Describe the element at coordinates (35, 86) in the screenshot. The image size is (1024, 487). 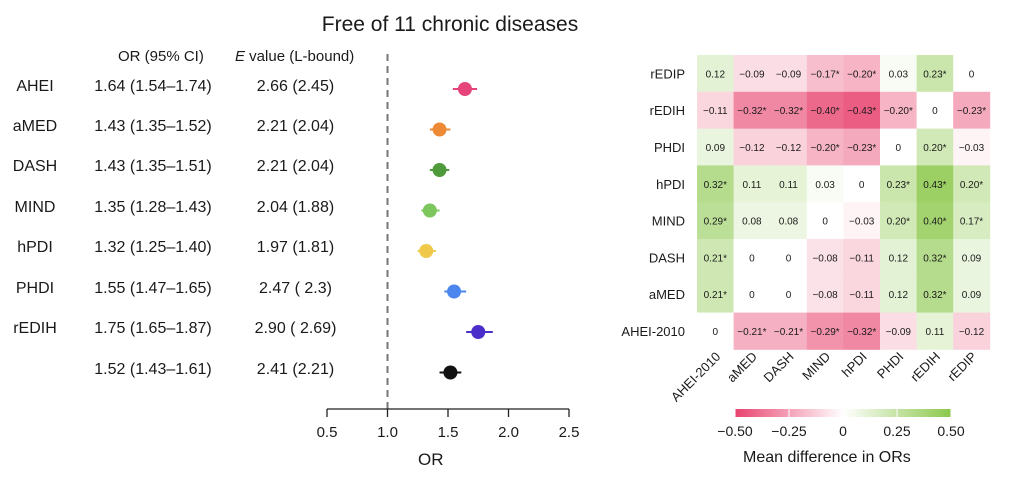
I see `row-label: AHEI` at that location.